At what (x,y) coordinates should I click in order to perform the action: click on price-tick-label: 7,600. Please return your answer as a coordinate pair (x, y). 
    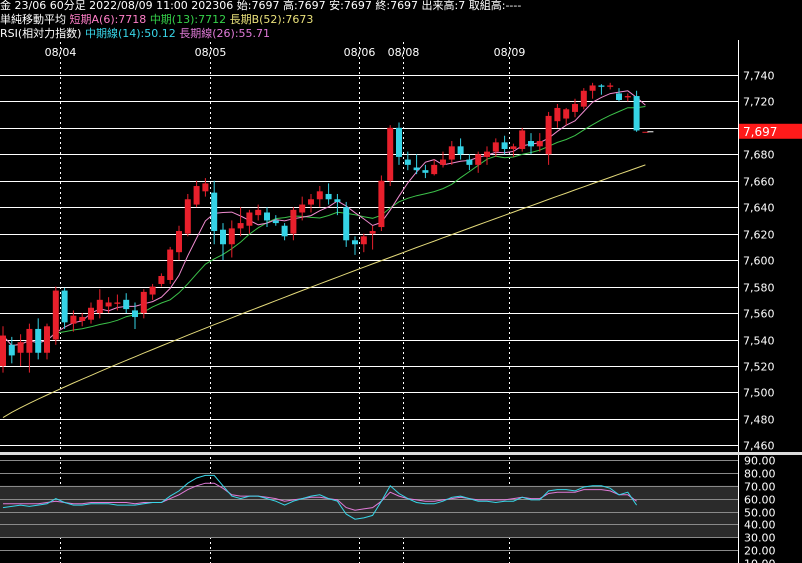
    Looking at the image, I should click on (759, 261).